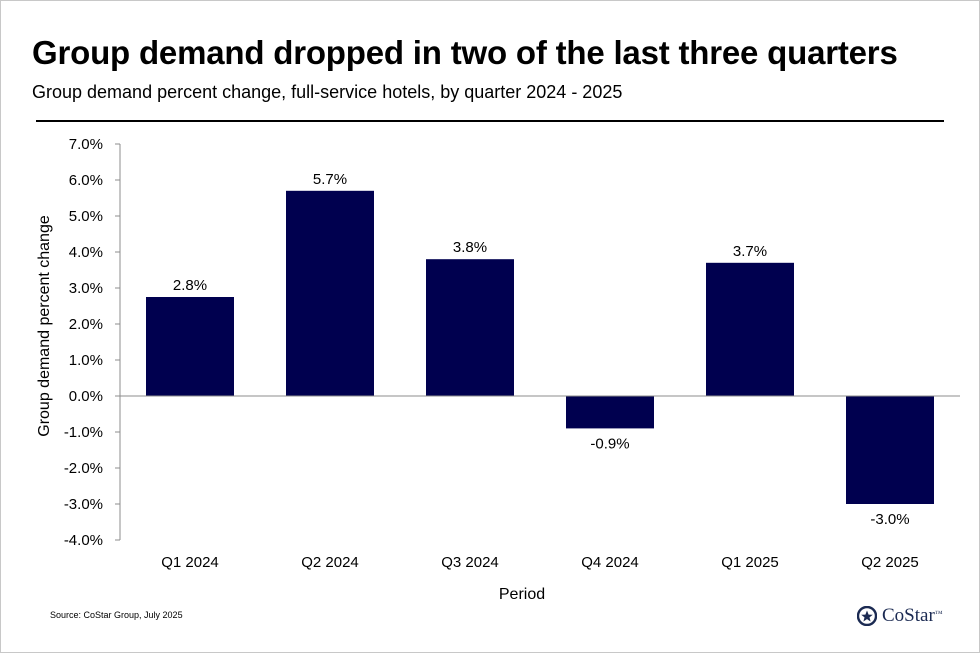 The image size is (980, 653). What do you see at coordinates (908, 615) in the screenshot?
I see `brand-name: CoStar` at bounding box center [908, 615].